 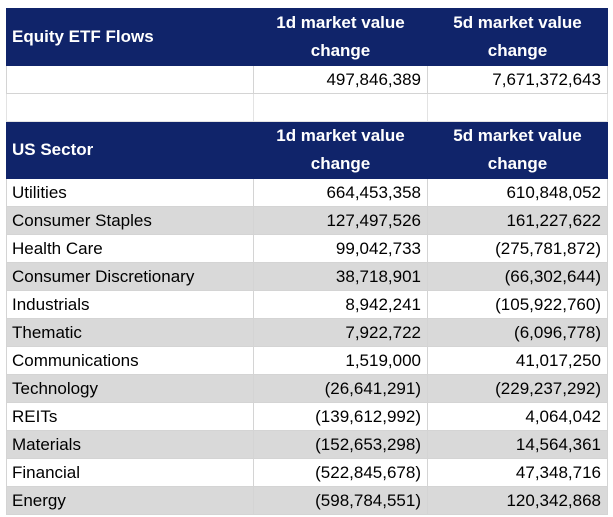 What do you see at coordinates (517, 472) in the screenshot?
I see `sector-5d-cell: 47,348,716` at bounding box center [517, 472].